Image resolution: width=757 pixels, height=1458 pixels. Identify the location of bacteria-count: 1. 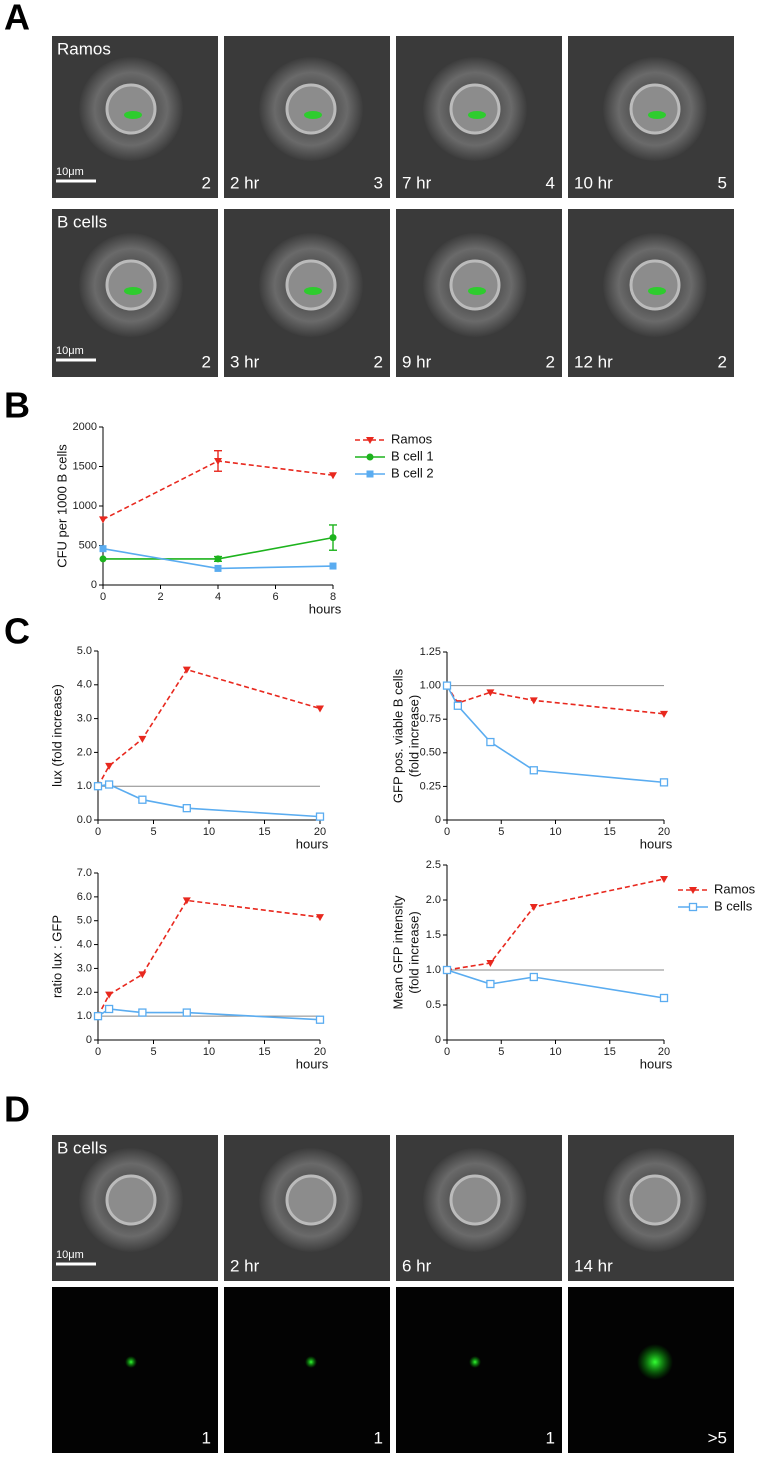
(206, 1437).